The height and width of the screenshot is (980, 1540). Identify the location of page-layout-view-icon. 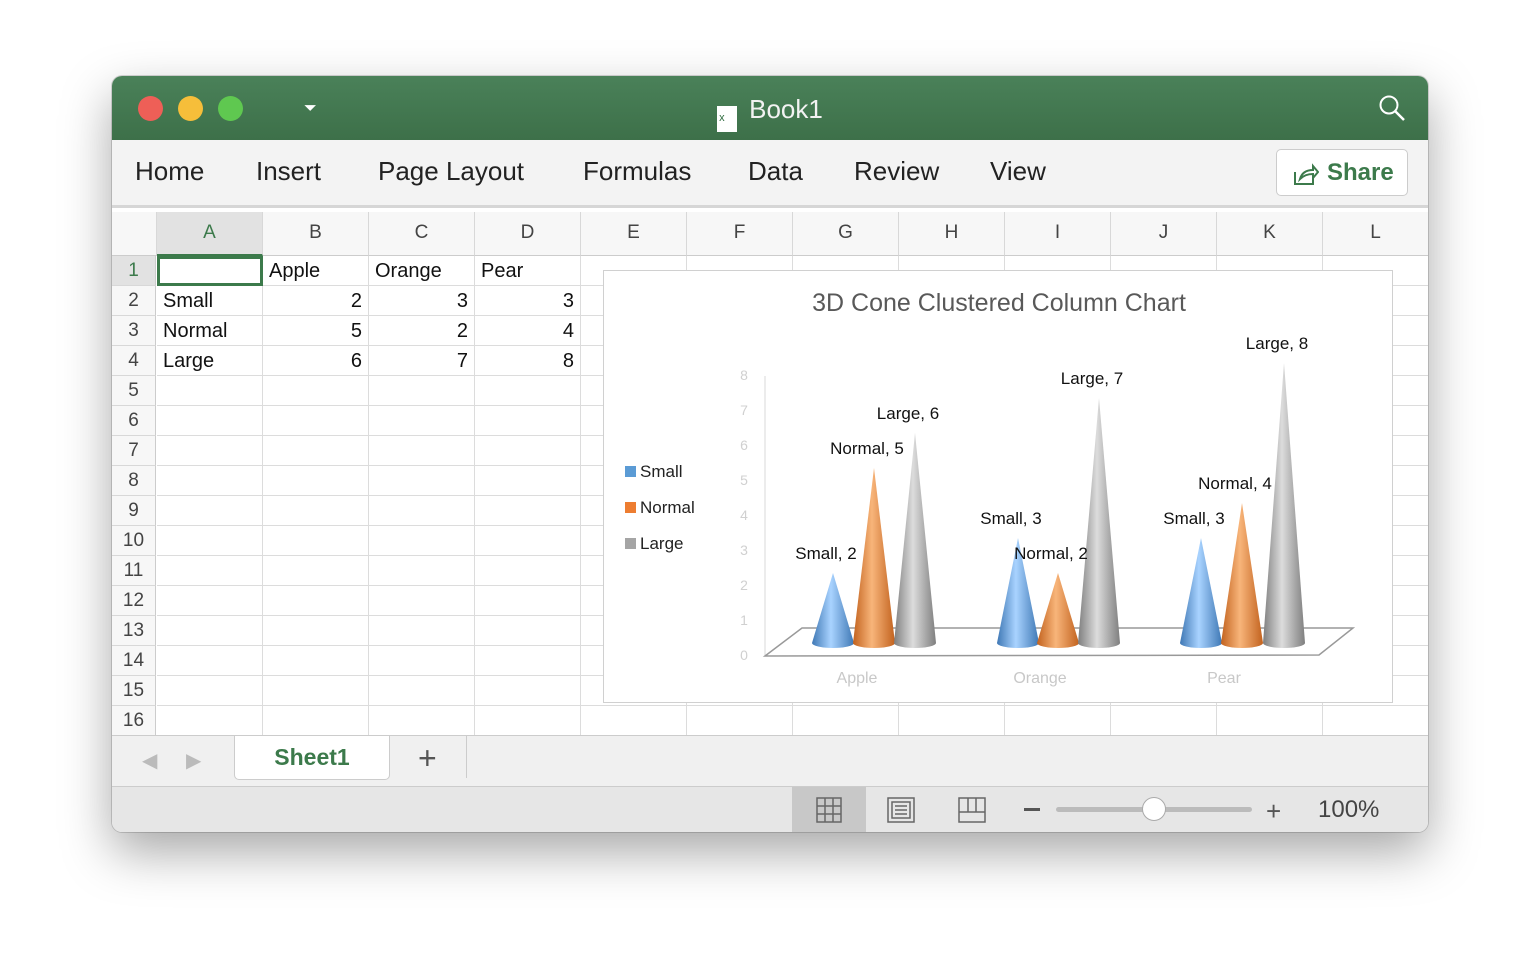
(901, 810).